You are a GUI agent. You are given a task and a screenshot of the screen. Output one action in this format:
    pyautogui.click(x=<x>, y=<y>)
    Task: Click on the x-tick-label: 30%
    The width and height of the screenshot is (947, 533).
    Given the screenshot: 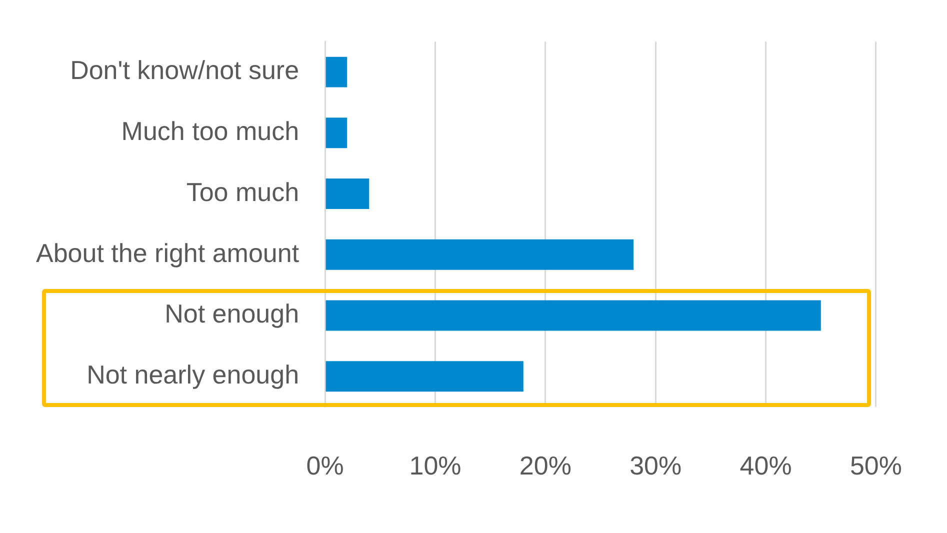 What is the action you would take?
    pyautogui.click(x=656, y=465)
    